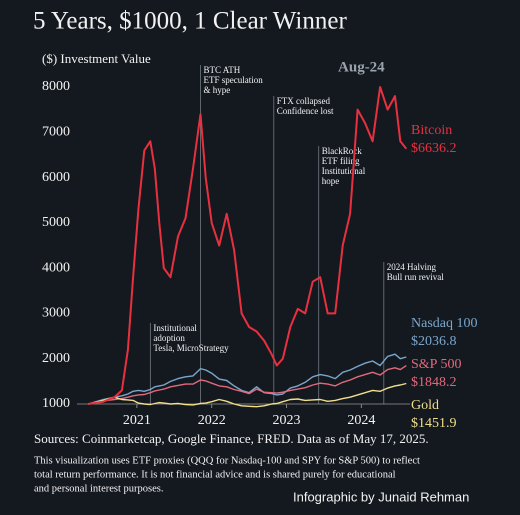 This screenshot has height=515, width=520. I want to click on annotation: FTX collapsed, so click(304, 101).